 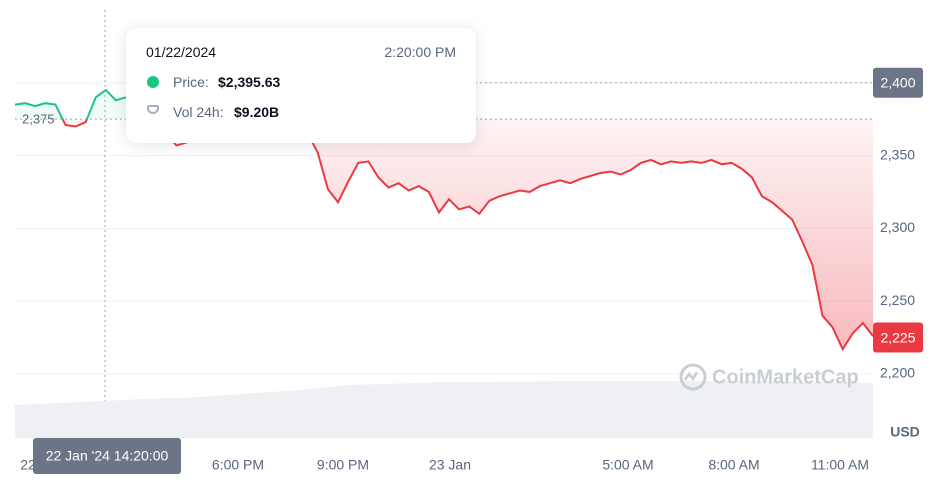 I want to click on y-tick-label: 2,250, so click(x=897, y=300).